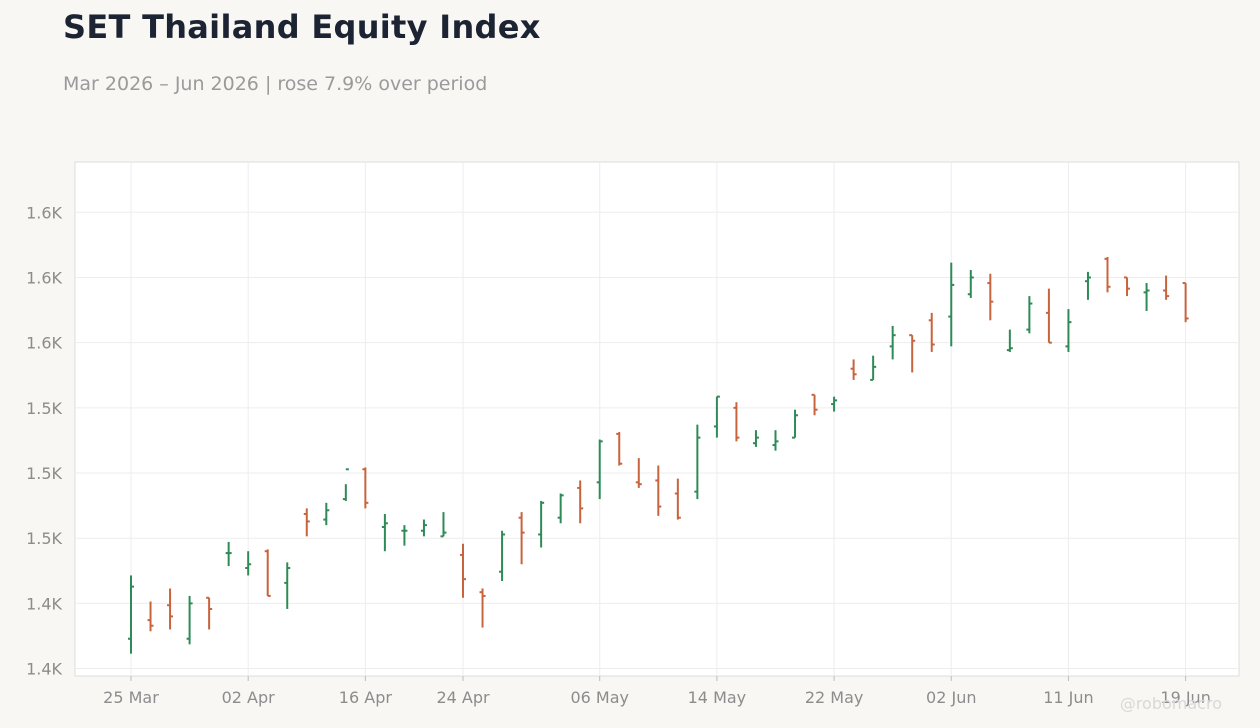  I want to click on x-tick-label: 16 Apr, so click(366, 697).